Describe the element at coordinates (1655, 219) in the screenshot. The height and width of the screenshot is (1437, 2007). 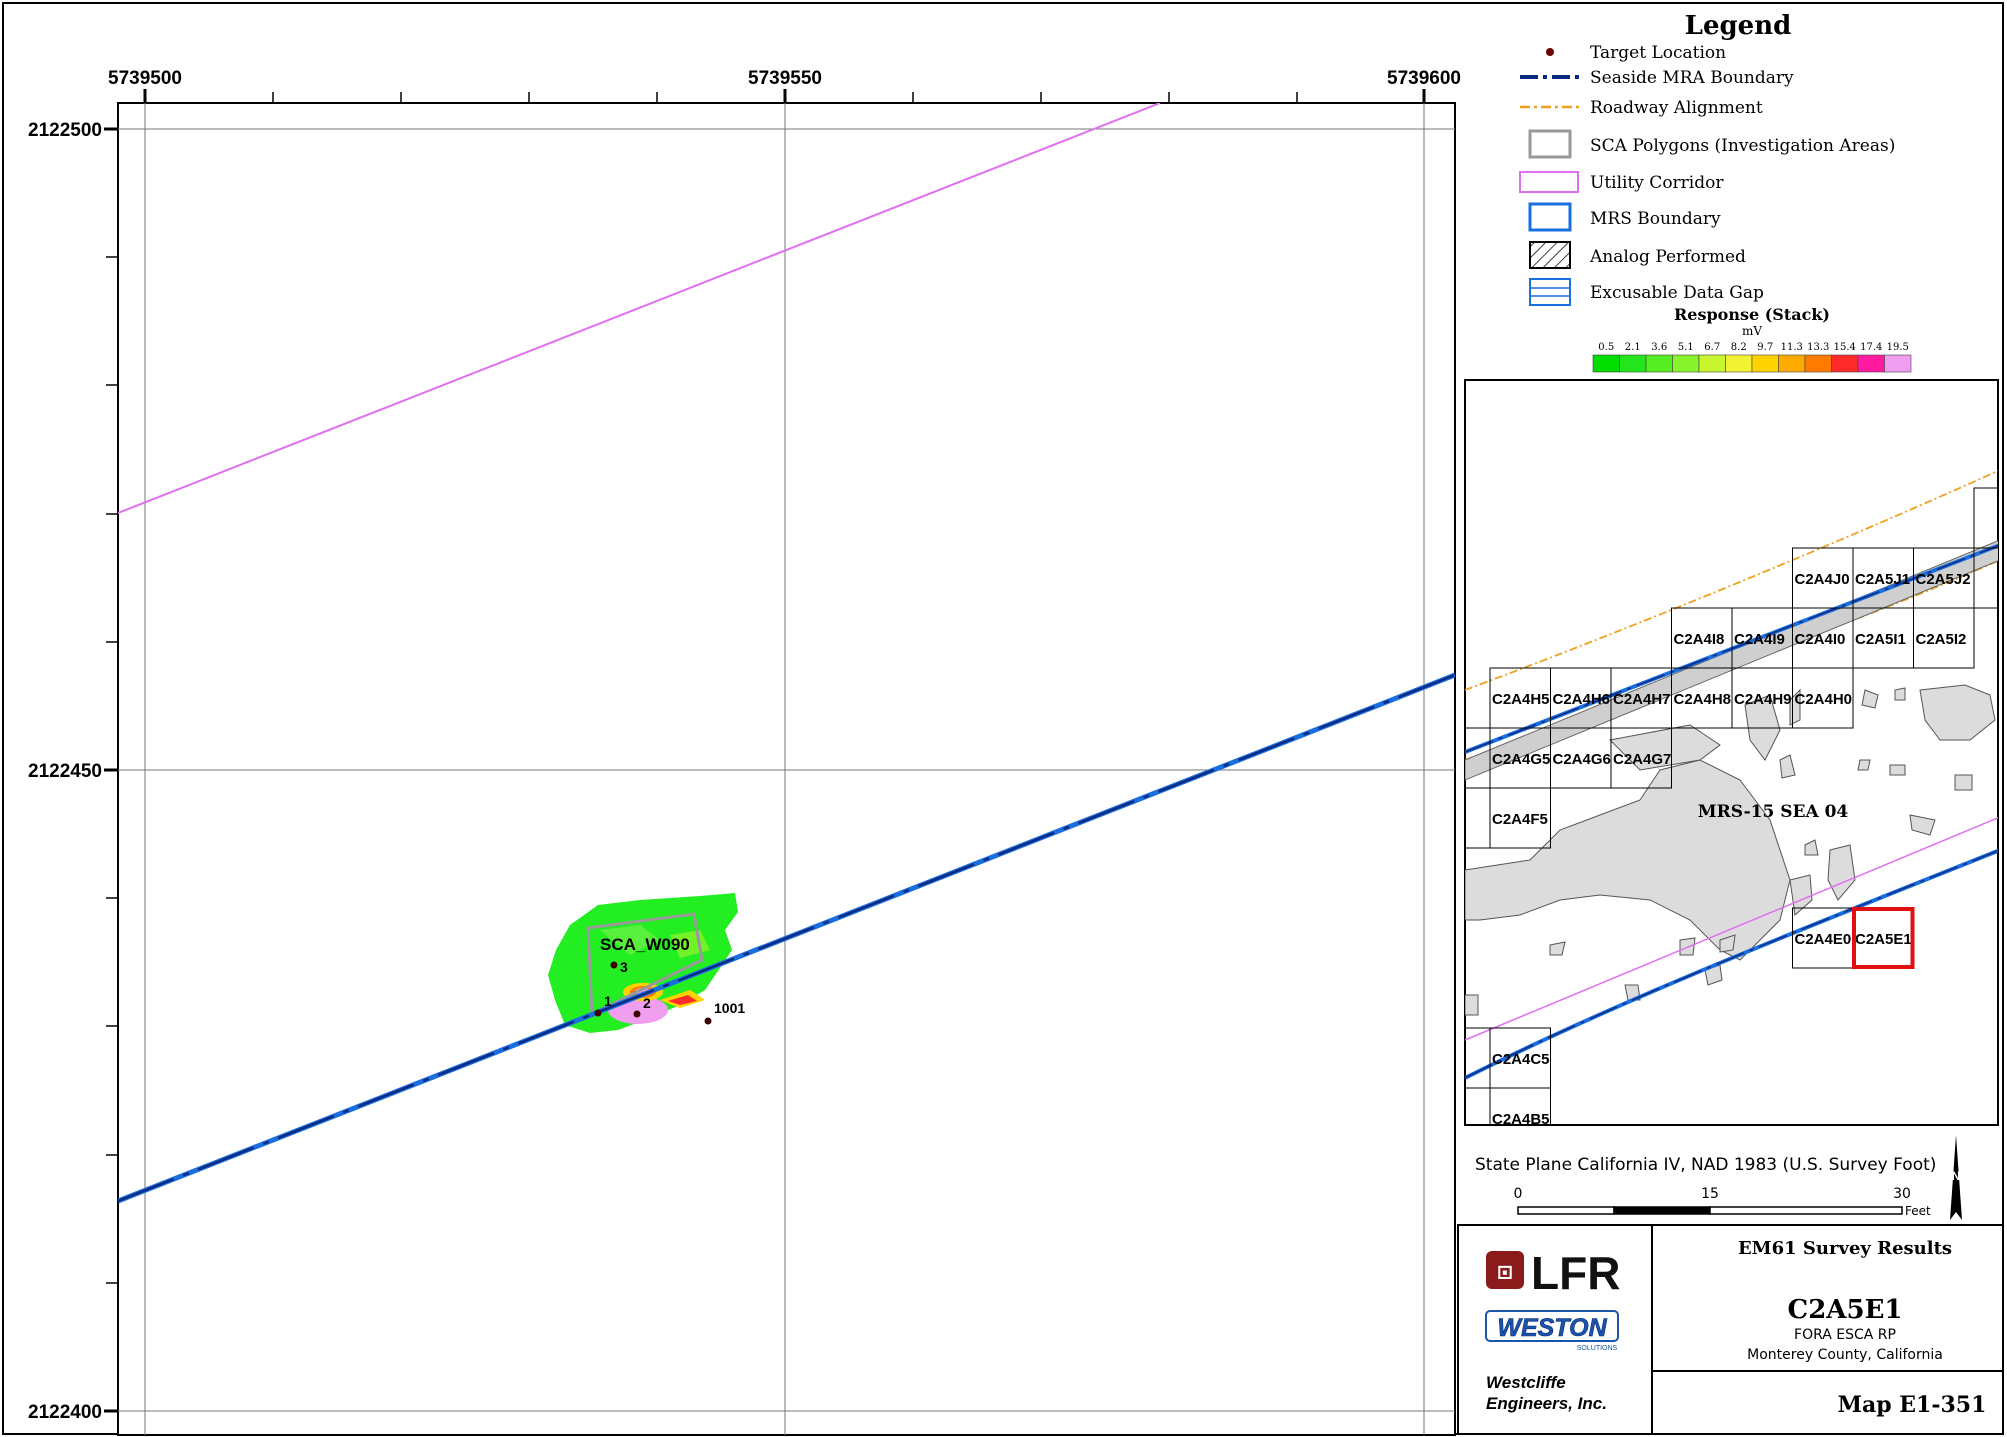
I see `legend-item-label: MRS Boundary` at that location.